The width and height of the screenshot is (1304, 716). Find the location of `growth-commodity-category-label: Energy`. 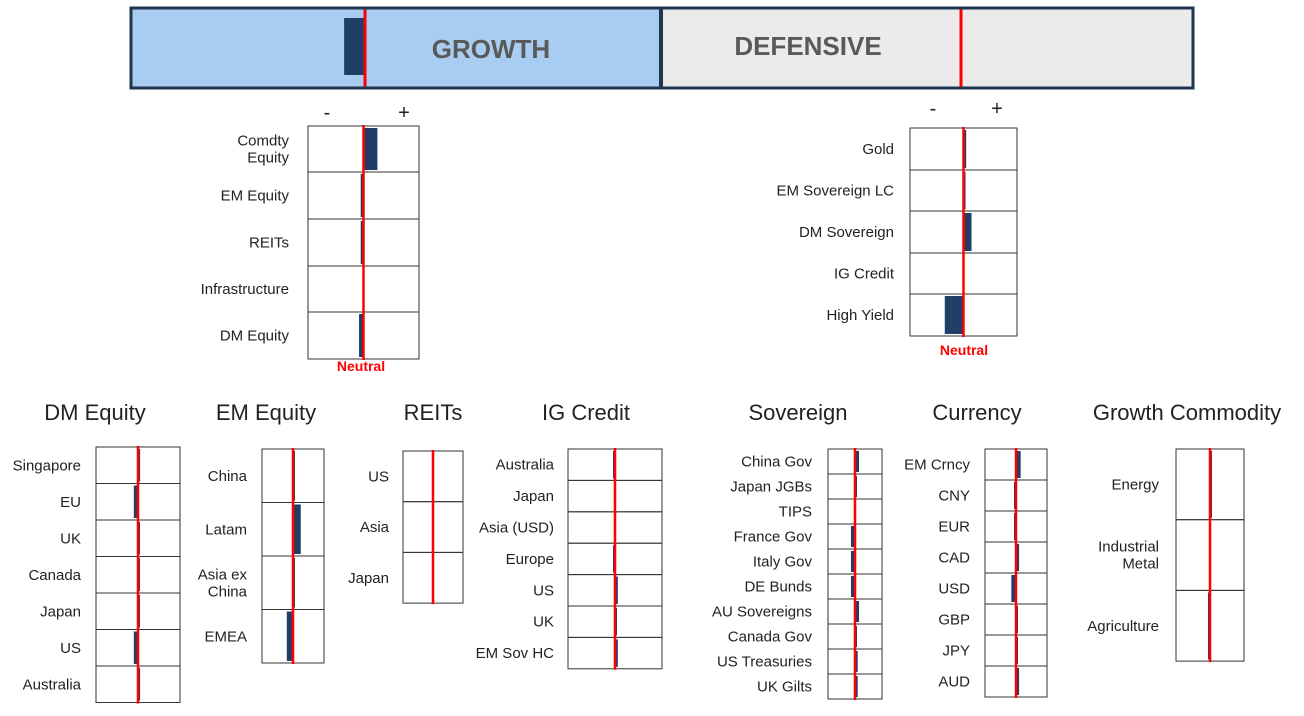

growth-commodity-category-label: Energy is located at coordinates (1135, 484).